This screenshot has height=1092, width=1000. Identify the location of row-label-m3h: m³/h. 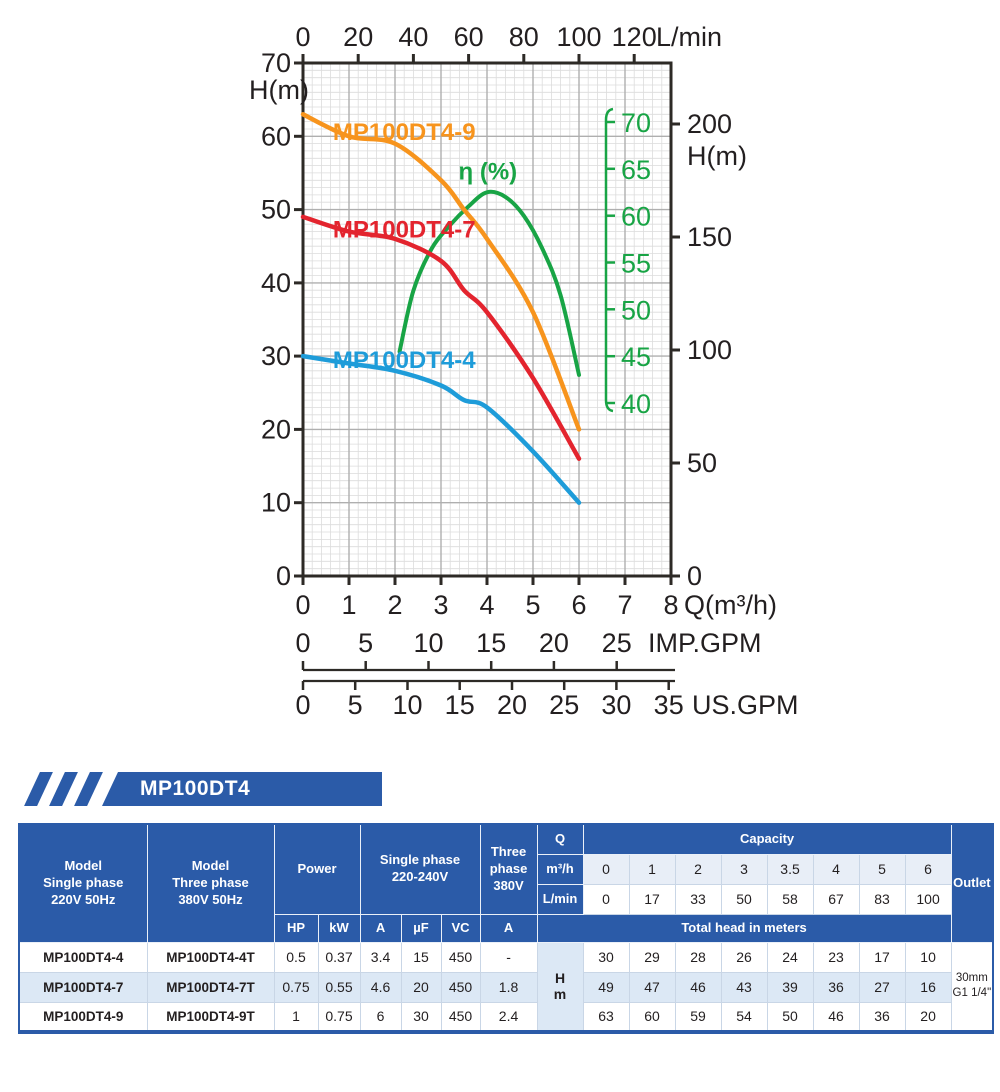
(560, 869).